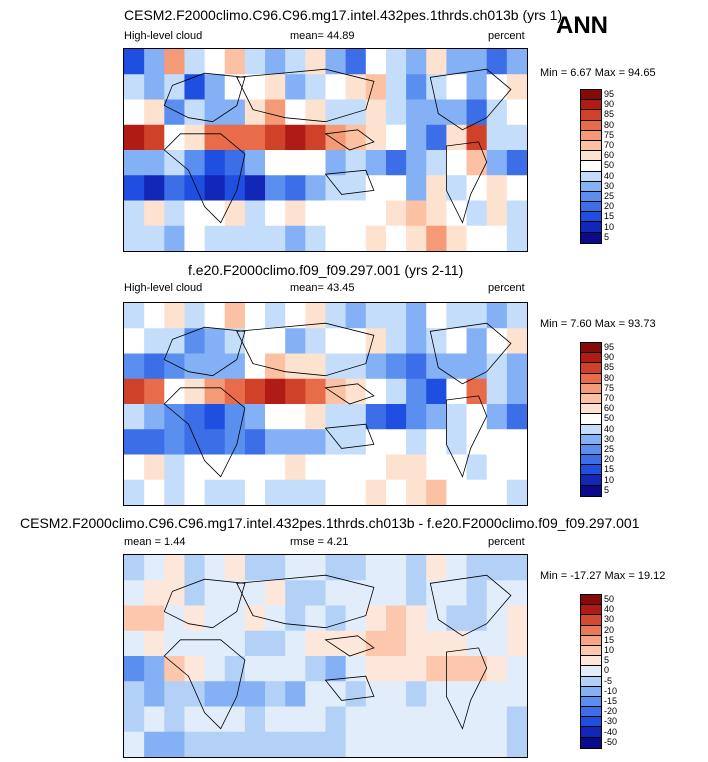 This screenshot has height=762, width=708. What do you see at coordinates (609, 216) in the screenshot?
I see `colorbar-label: 15` at bounding box center [609, 216].